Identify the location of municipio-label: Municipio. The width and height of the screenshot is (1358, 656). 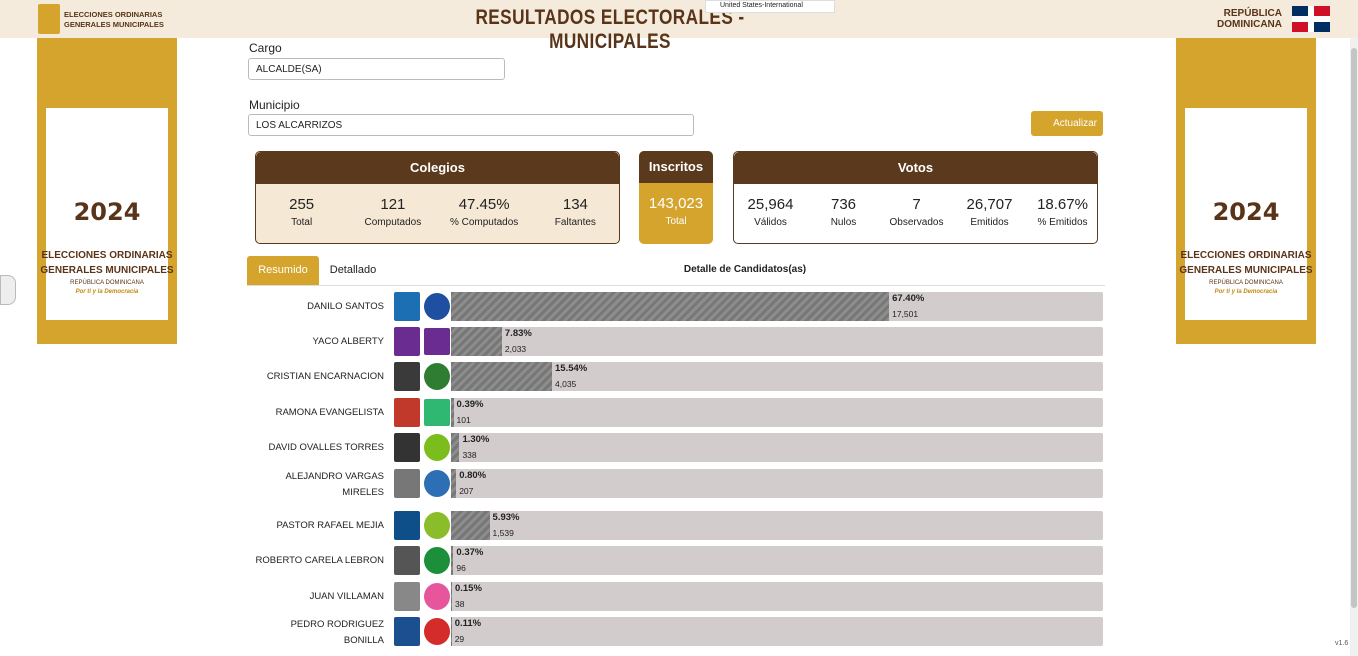
(274, 105).